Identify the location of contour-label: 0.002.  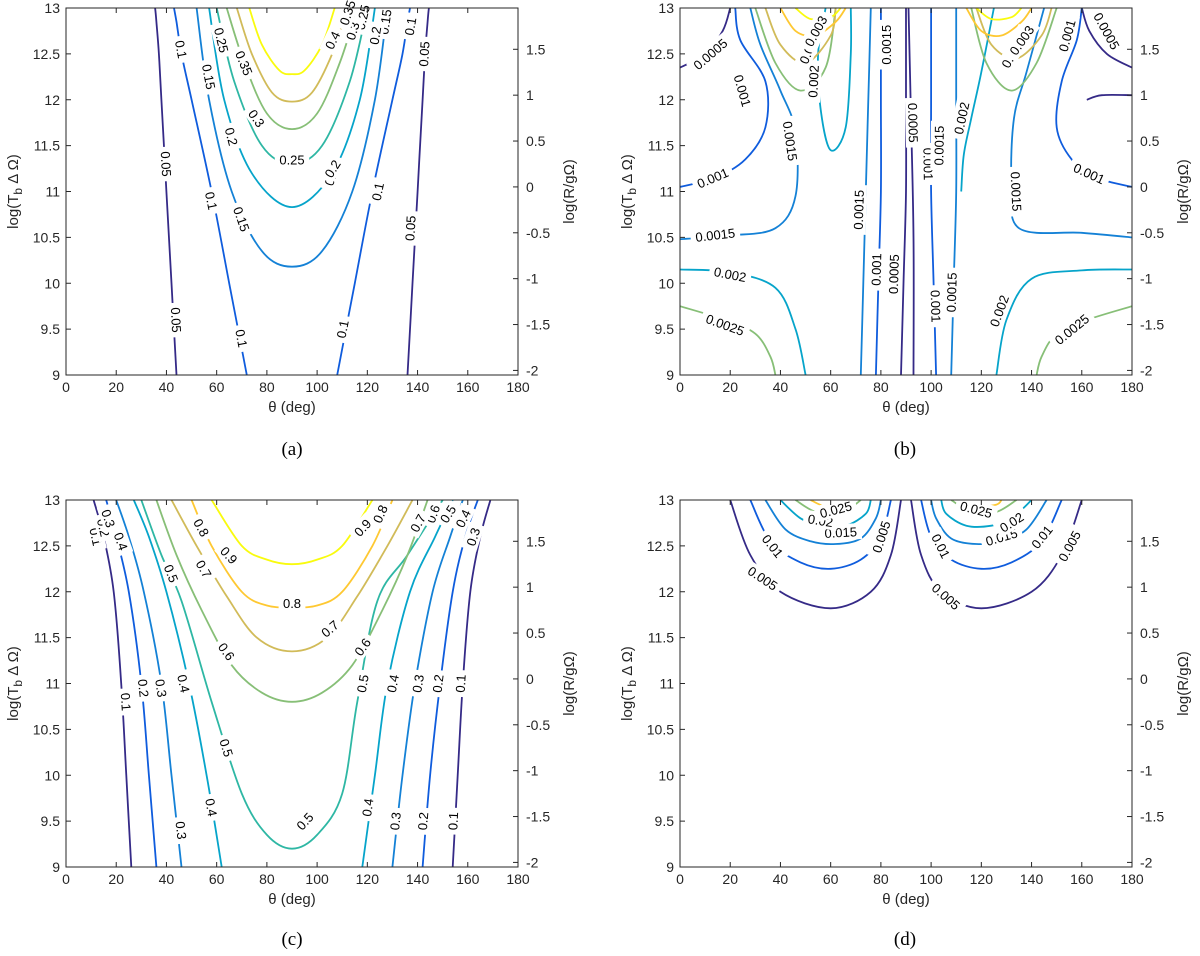
(813, 81).